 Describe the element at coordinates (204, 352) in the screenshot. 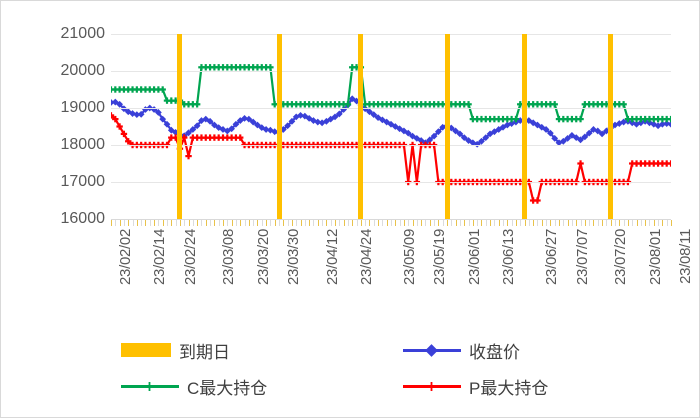

I see `legend-label-expiry: 到期日` at that location.